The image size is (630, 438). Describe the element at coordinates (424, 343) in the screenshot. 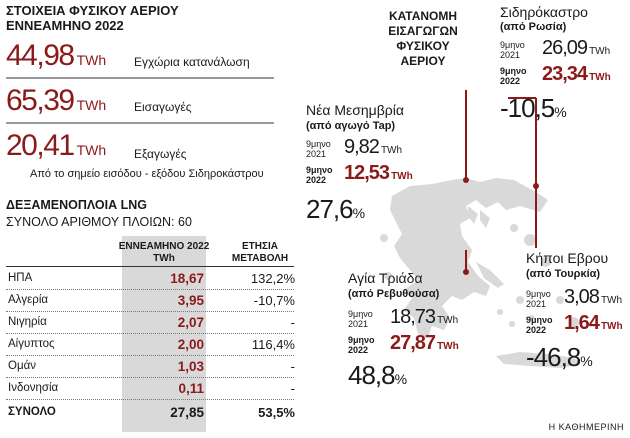

I see `agia-triada-2022-value: 27,87 TWh` at that location.